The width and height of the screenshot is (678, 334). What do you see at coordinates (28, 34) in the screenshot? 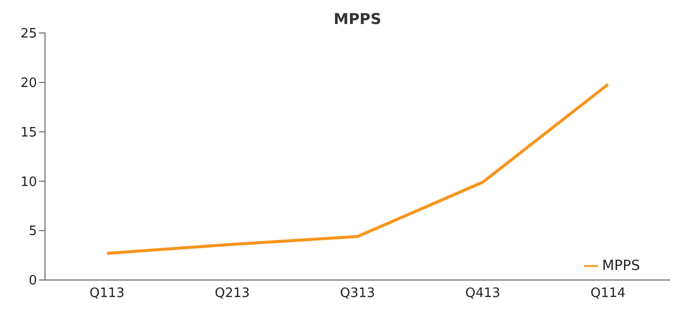
I see `y-tick-label: 25` at bounding box center [28, 34].